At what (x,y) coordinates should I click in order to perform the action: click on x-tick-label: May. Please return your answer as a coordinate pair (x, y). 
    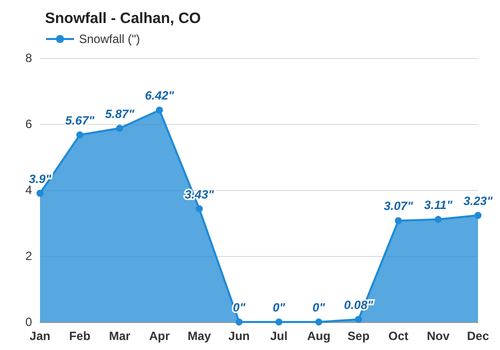
    Looking at the image, I should click on (200, 336).